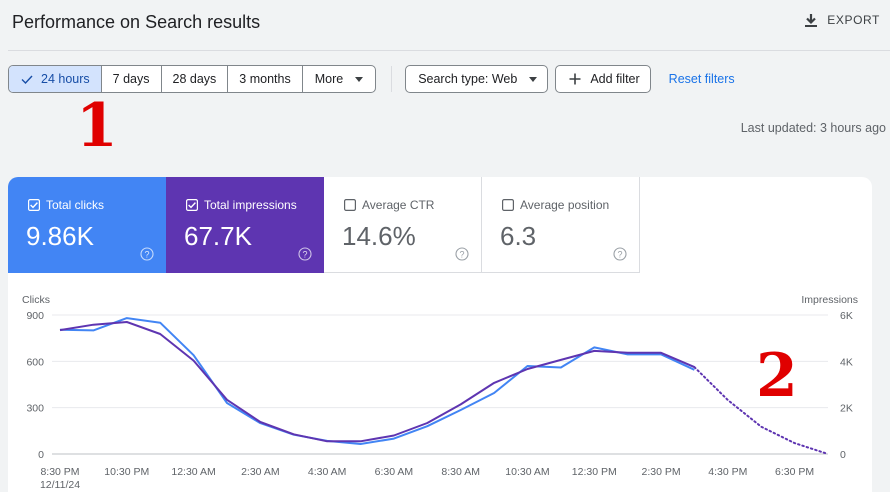 The height and width of the screenshot is (492, 890). I want to click on y-left-tick-label: 300, so click(35, 409).